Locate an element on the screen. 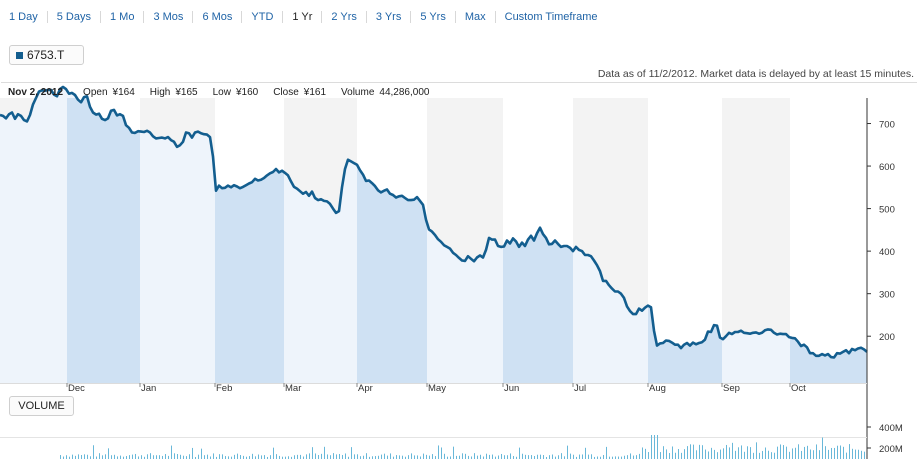  timeframe-3-yrs: 3 Yrs is located at coordinates (389, 17).